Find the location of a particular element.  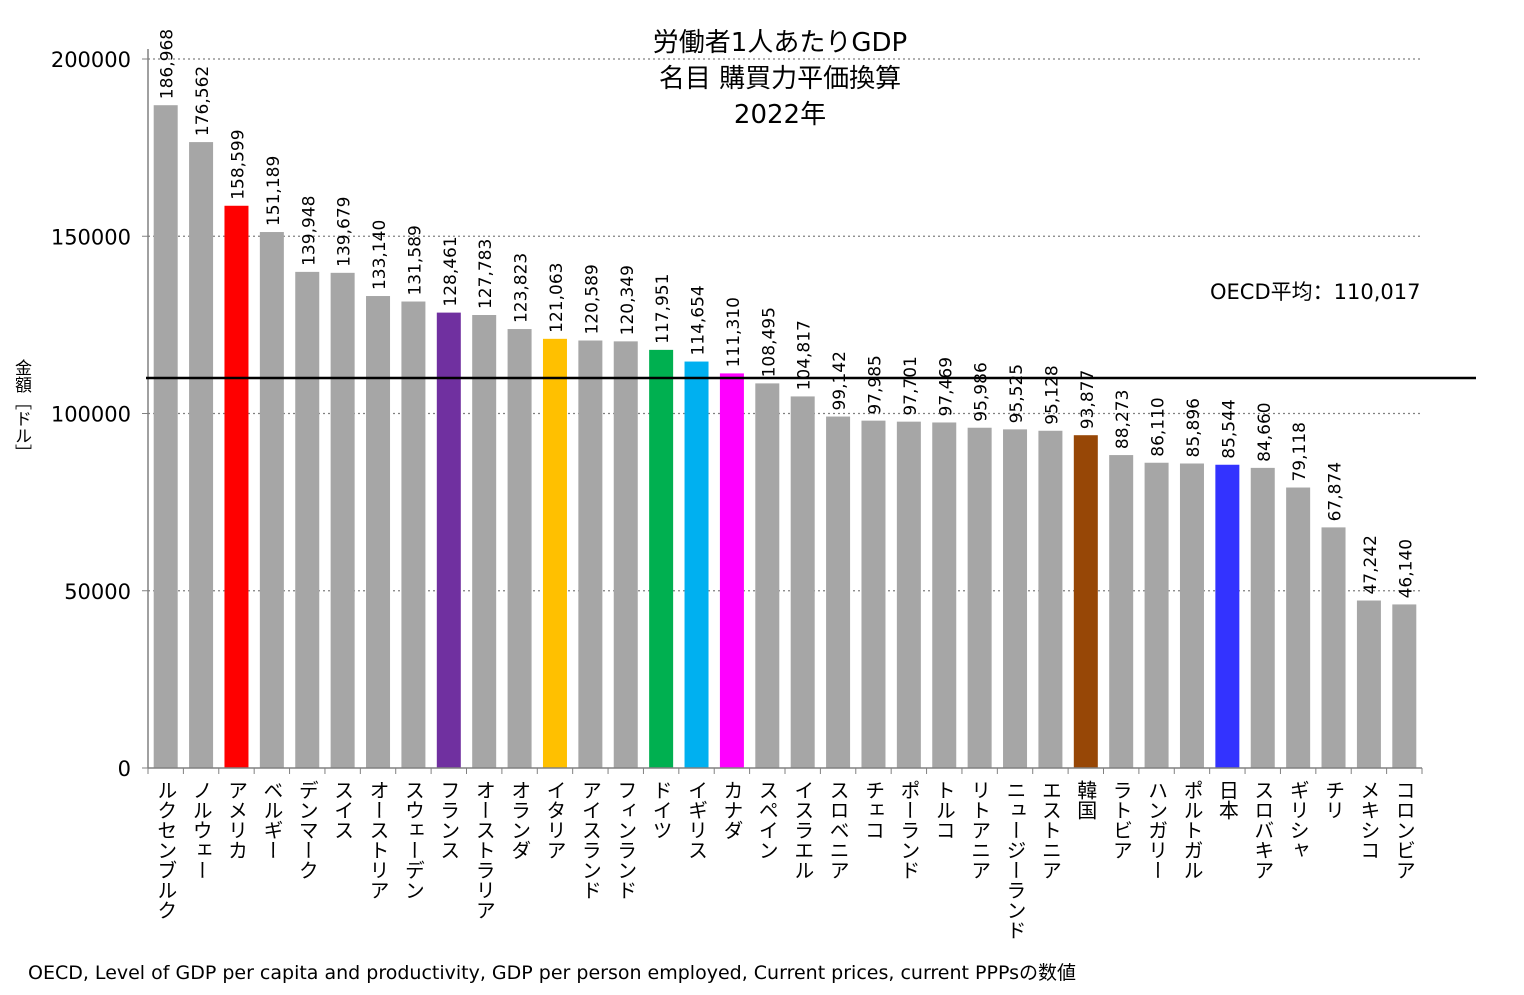

data-label: 95,128 is located at coordinates (1052, 394).